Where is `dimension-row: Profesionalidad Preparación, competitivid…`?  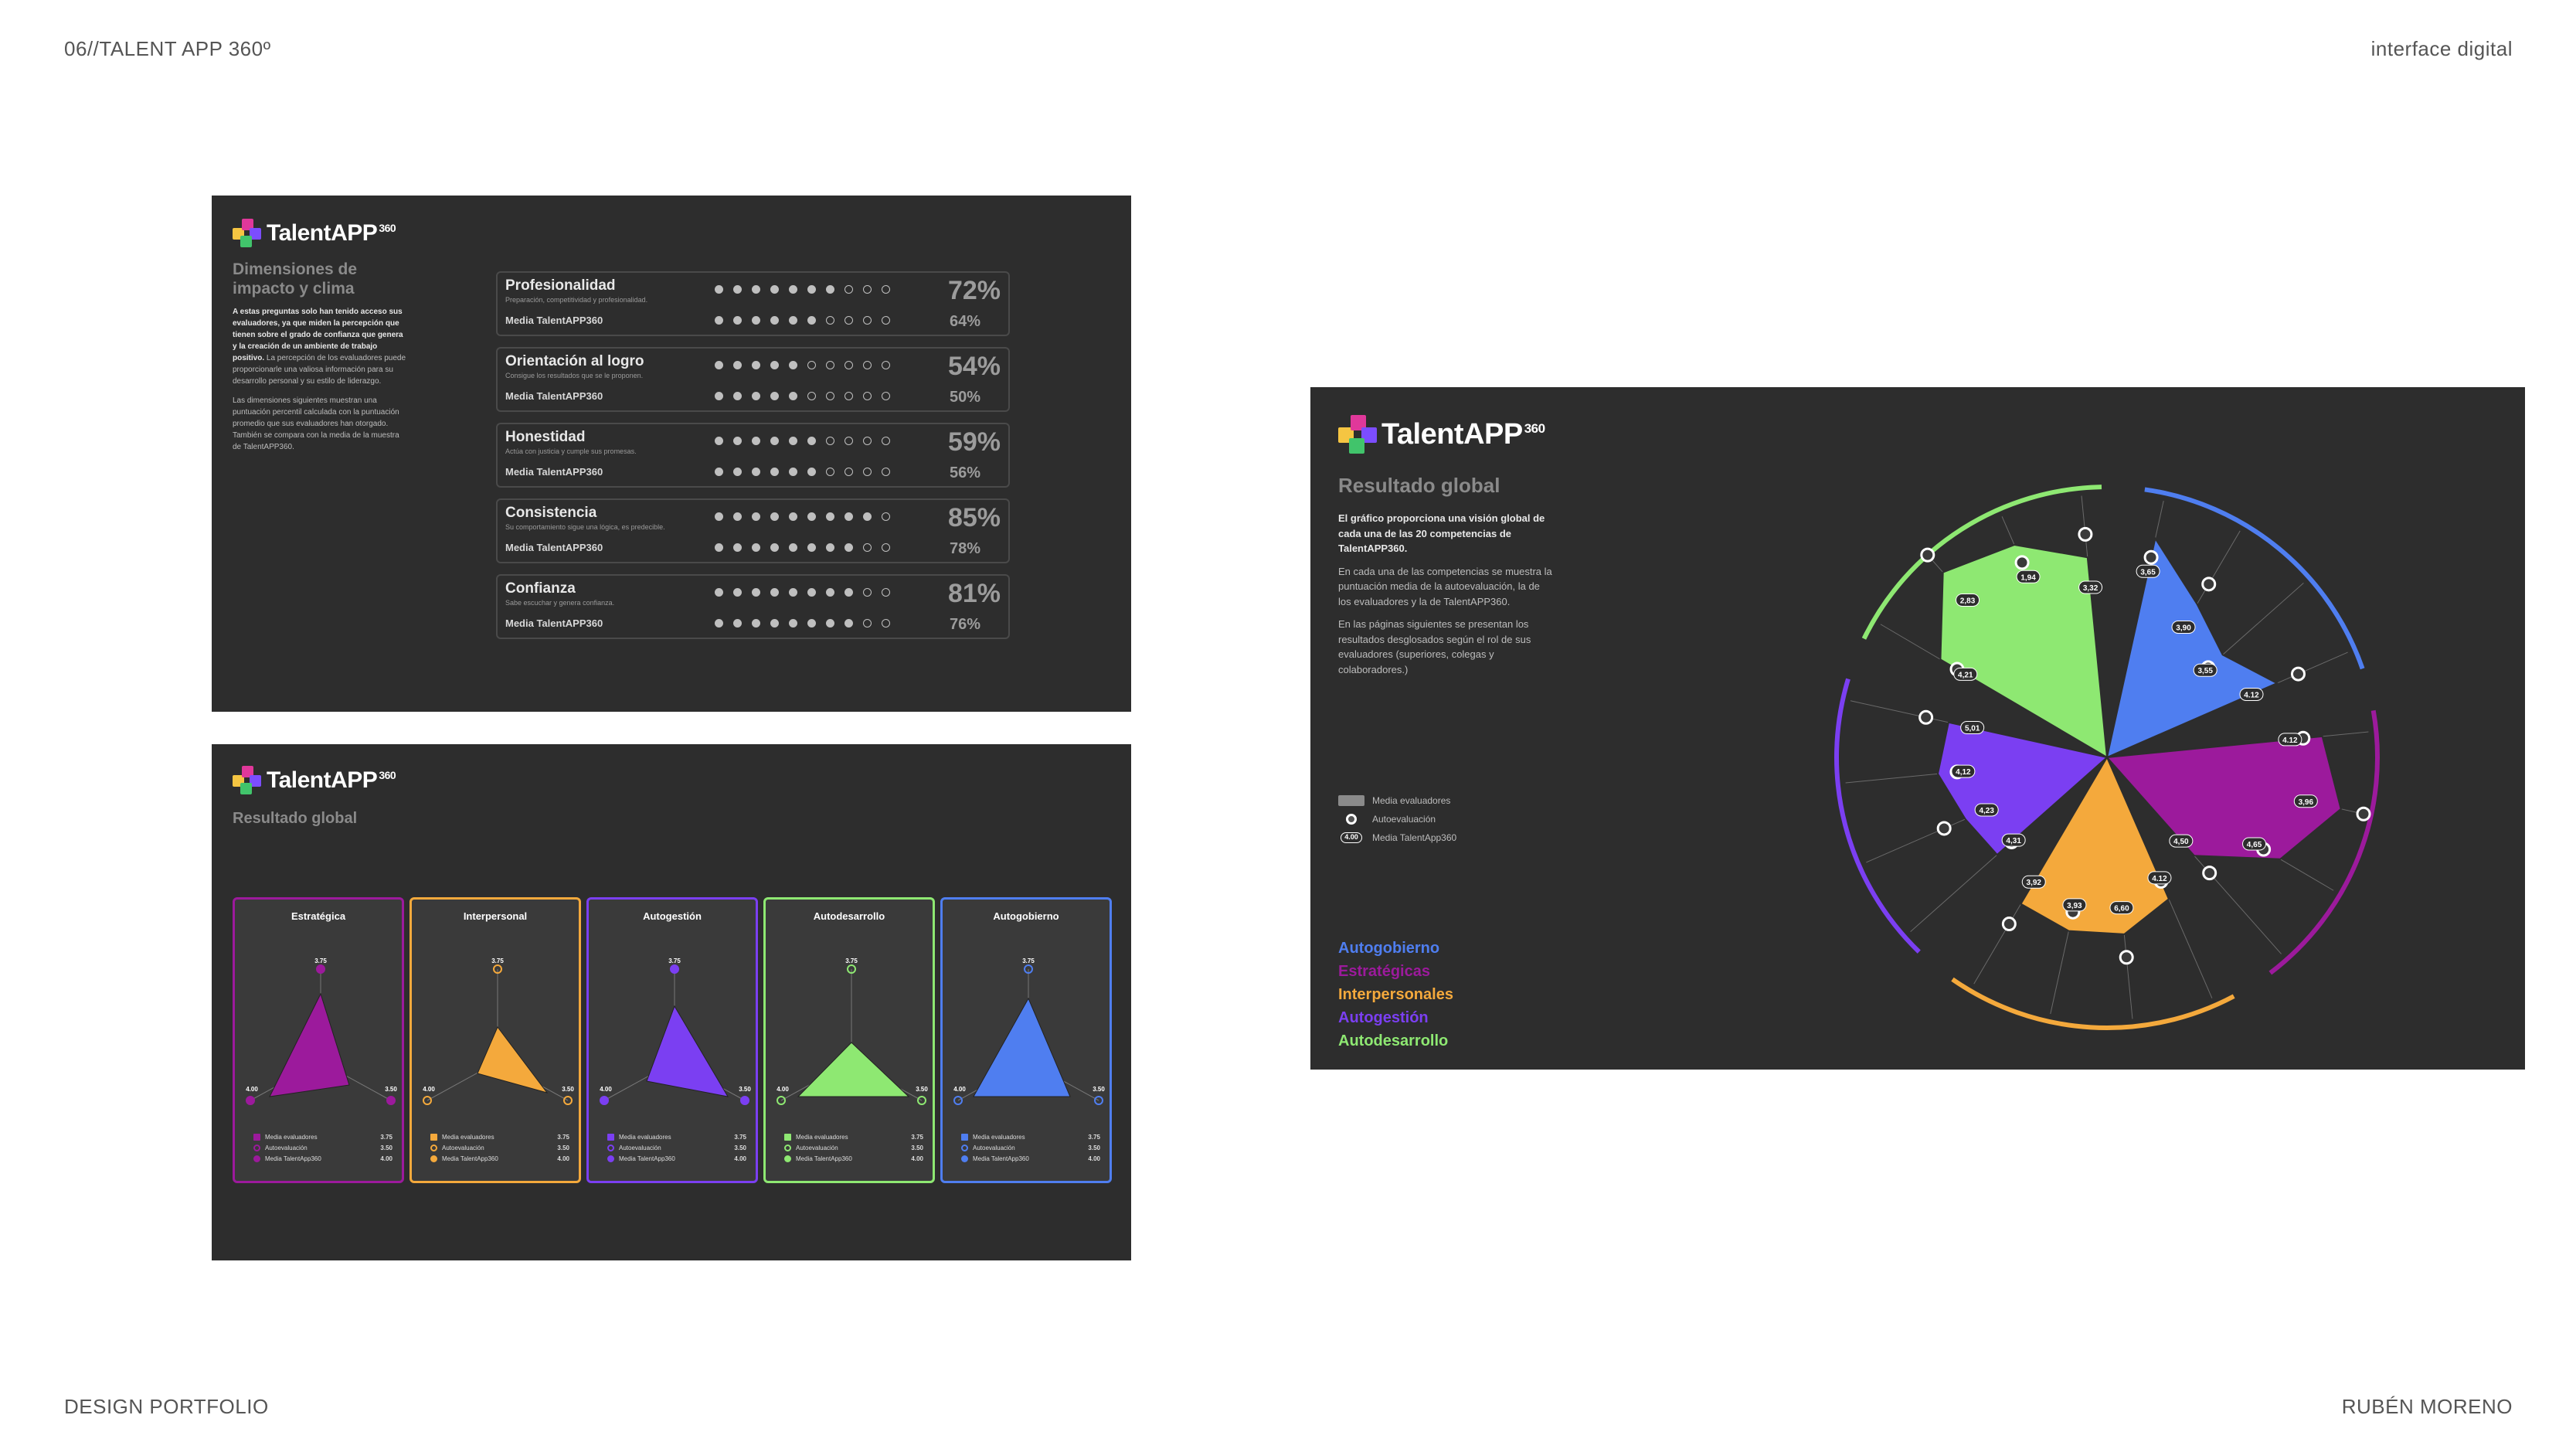
dimension-row: Profesionalidad Preparación, competitivid… is located at coordinates (753, 303).